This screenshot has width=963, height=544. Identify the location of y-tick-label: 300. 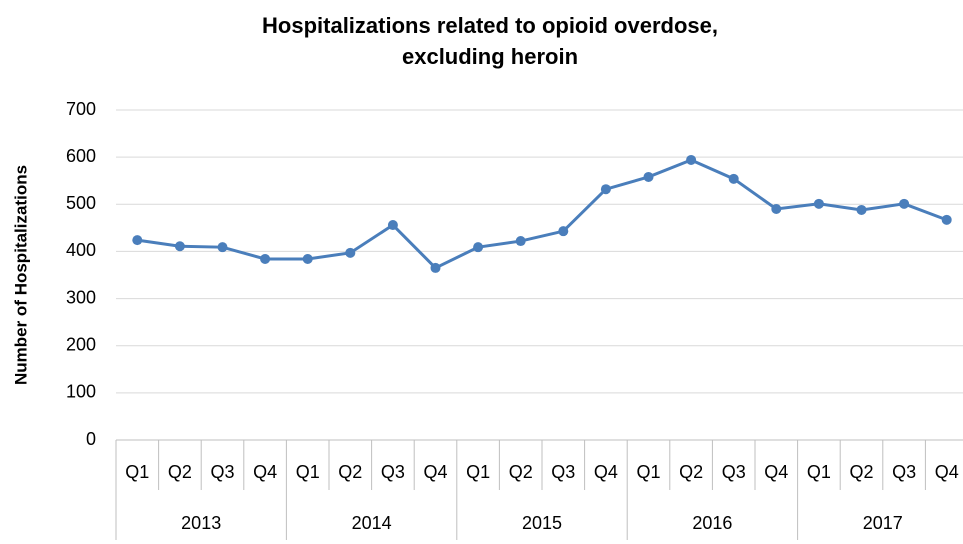
(81, 297).